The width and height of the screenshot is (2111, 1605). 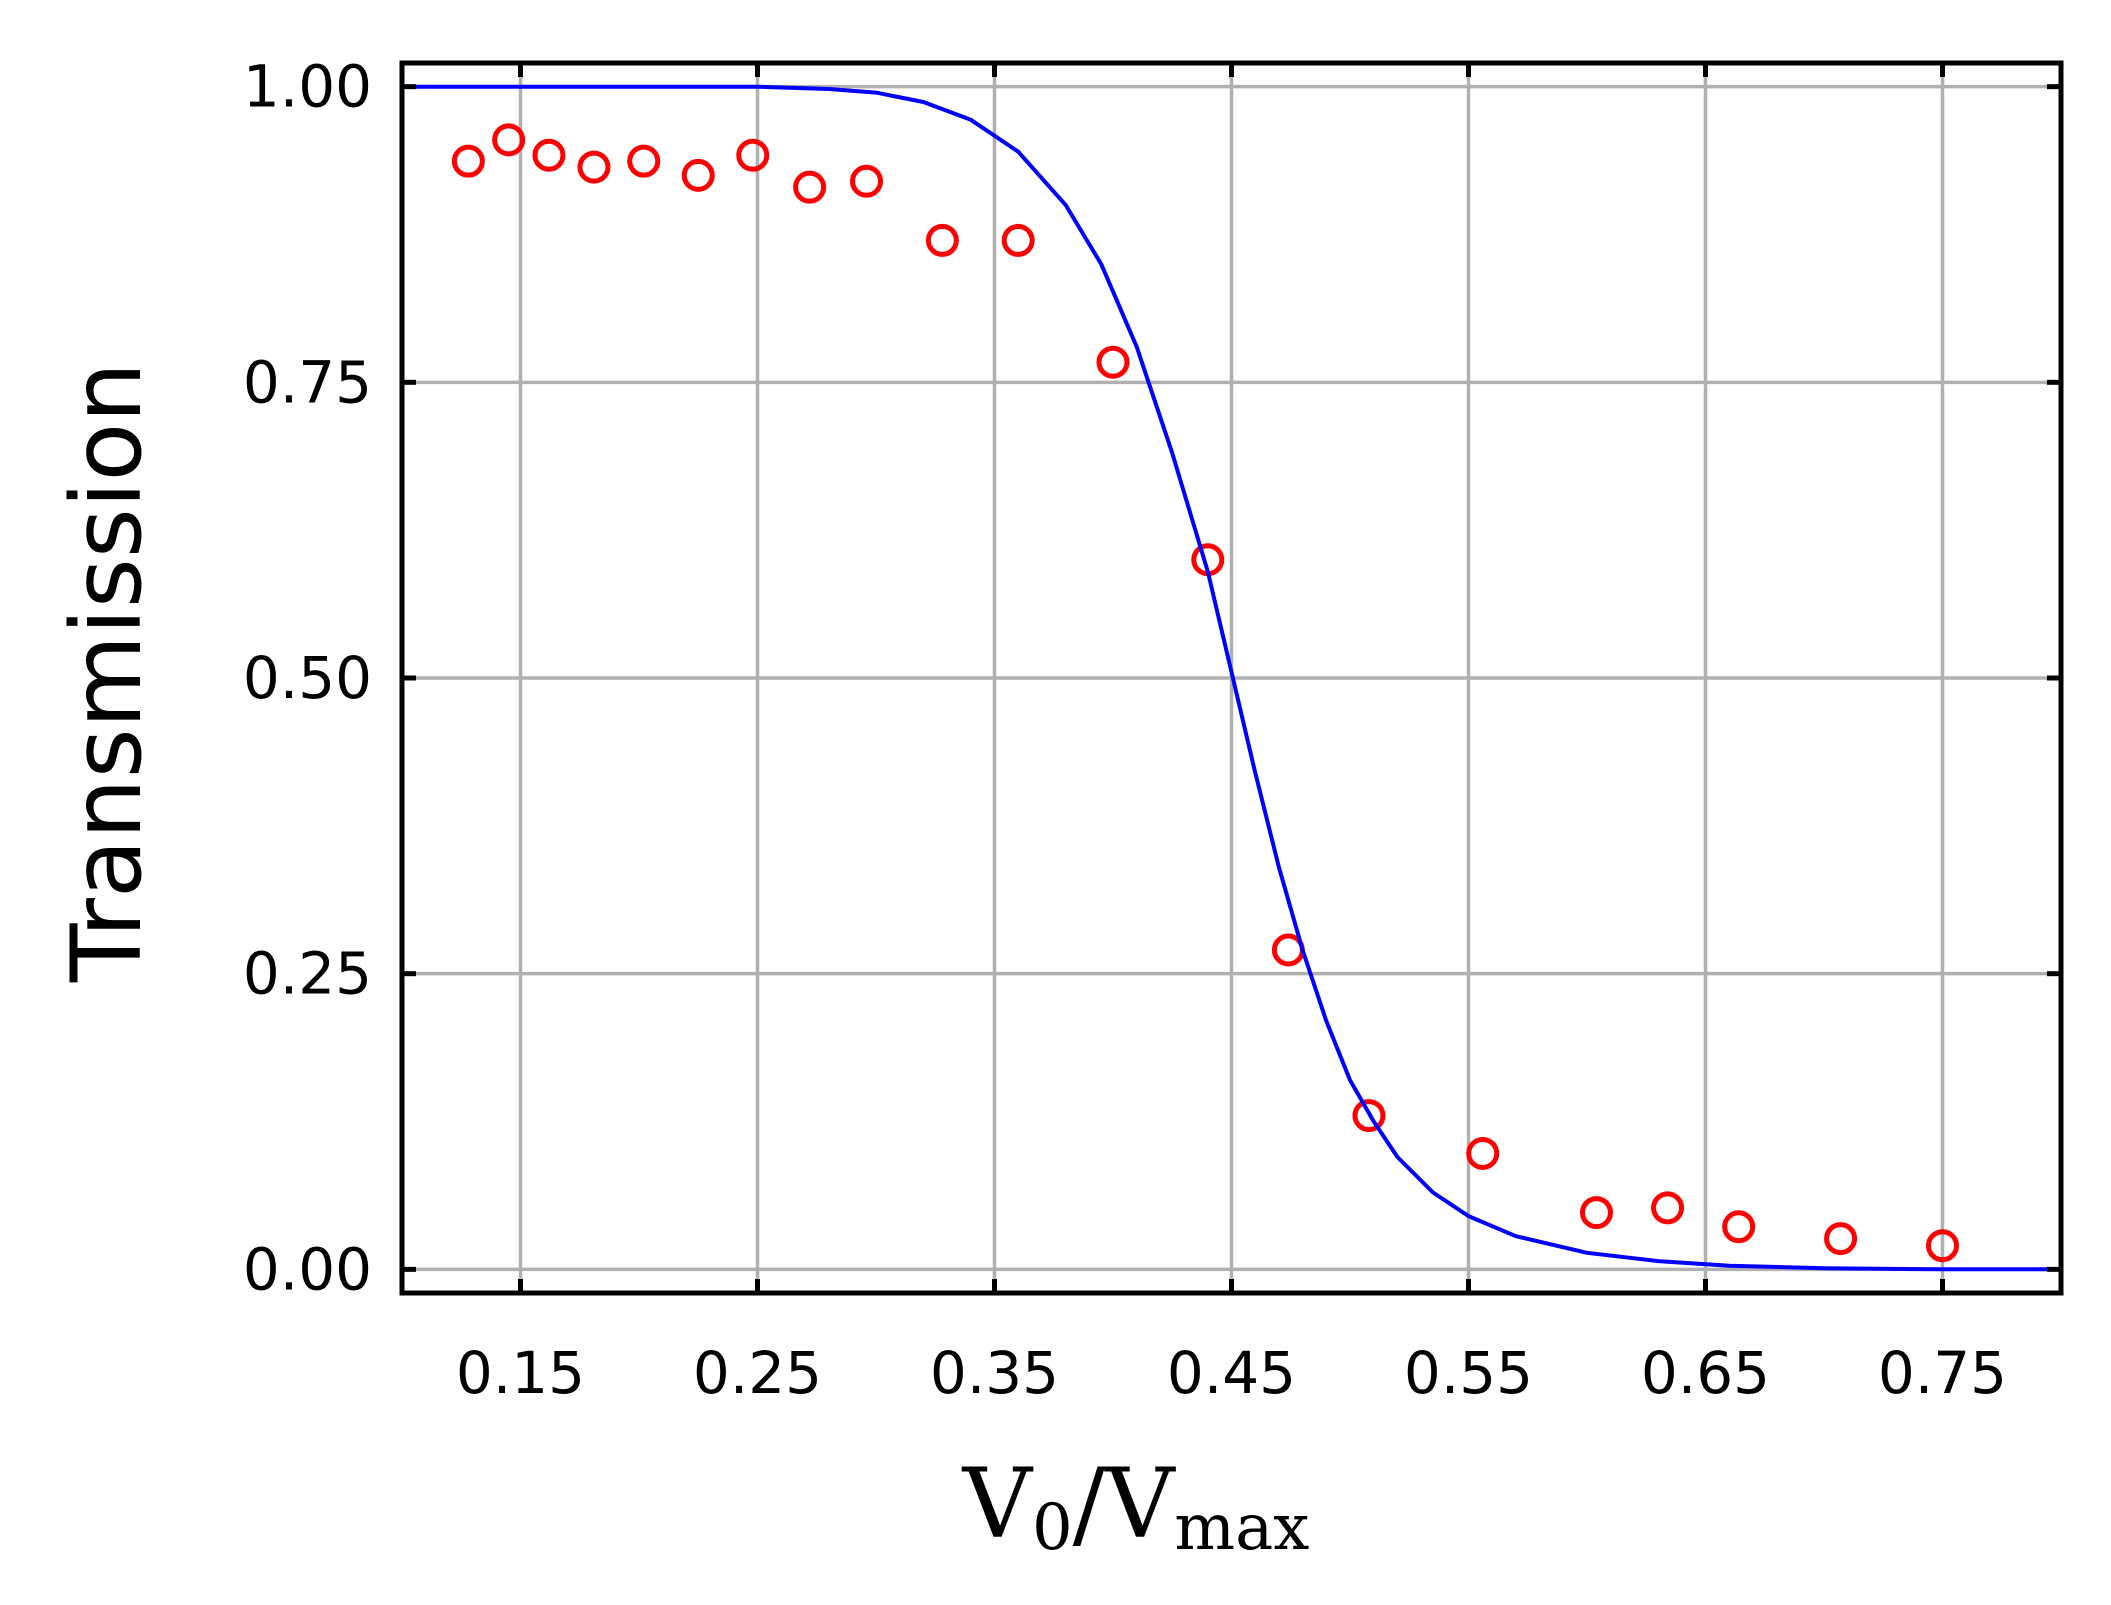 I want to click on y-tick-label: 0.00, so click(x=307, y=1269).